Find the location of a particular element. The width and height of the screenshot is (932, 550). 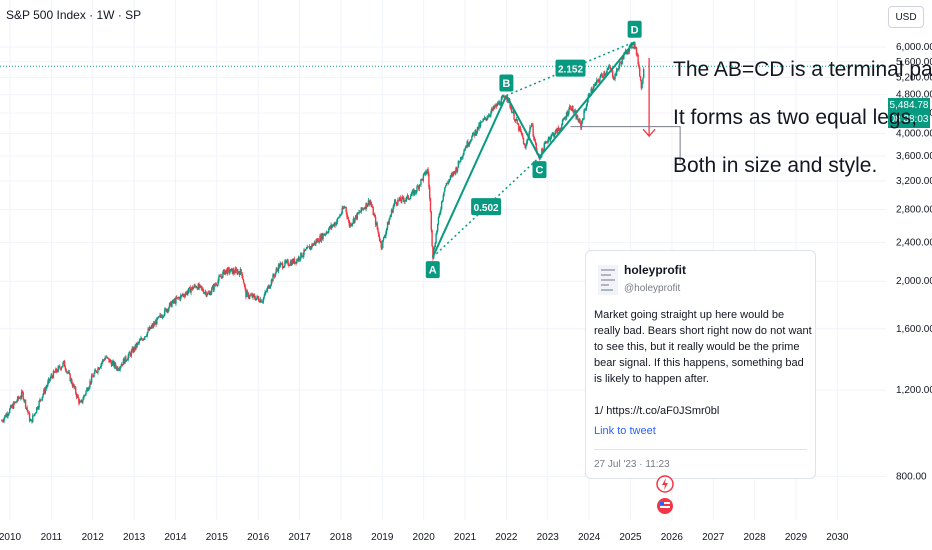

ratio-line-ac is located at coordinates (486, 207).